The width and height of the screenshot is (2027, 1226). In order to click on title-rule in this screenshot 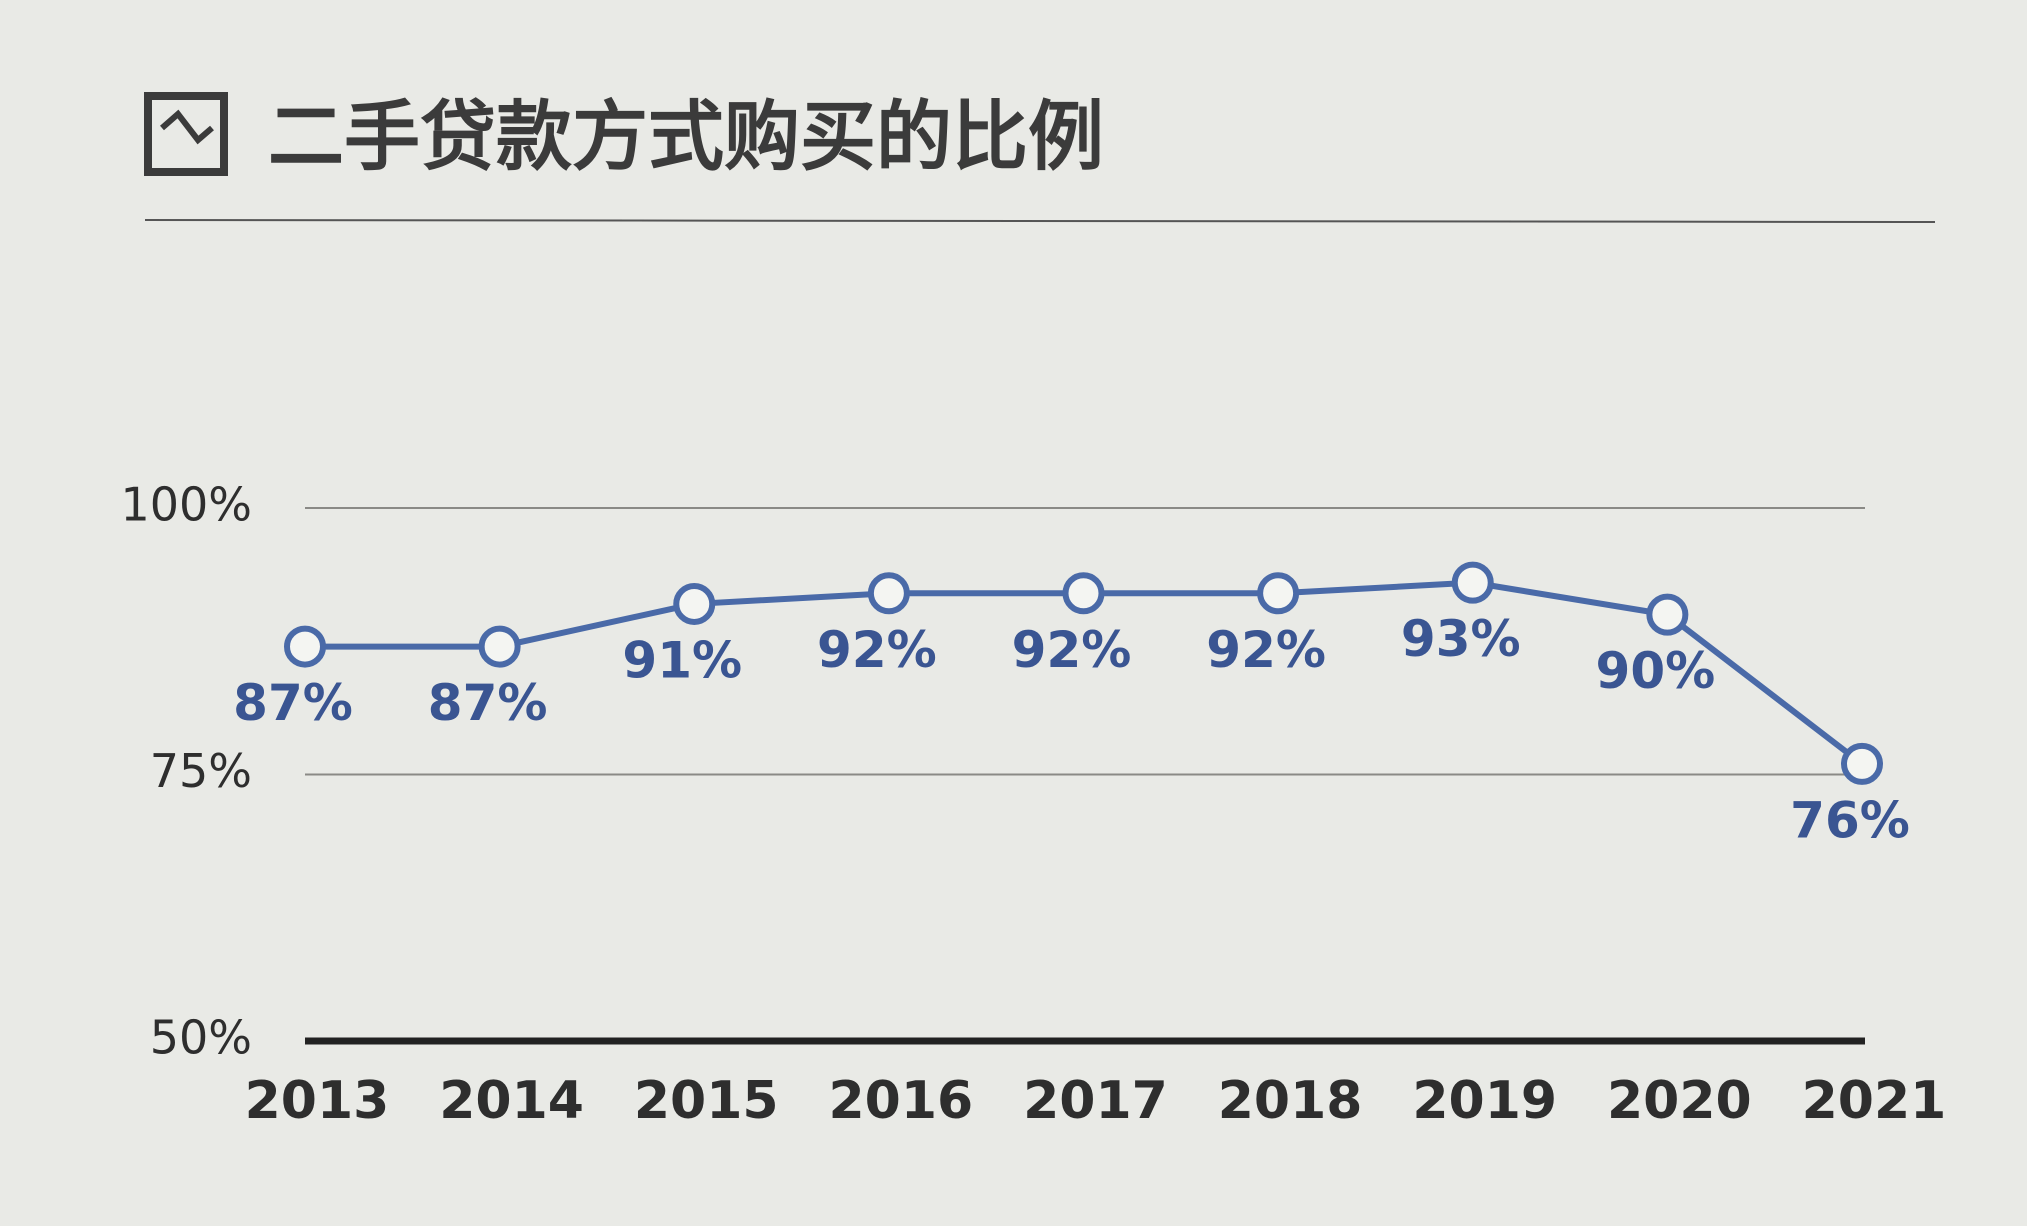, I will do `click(1040, 221)`.